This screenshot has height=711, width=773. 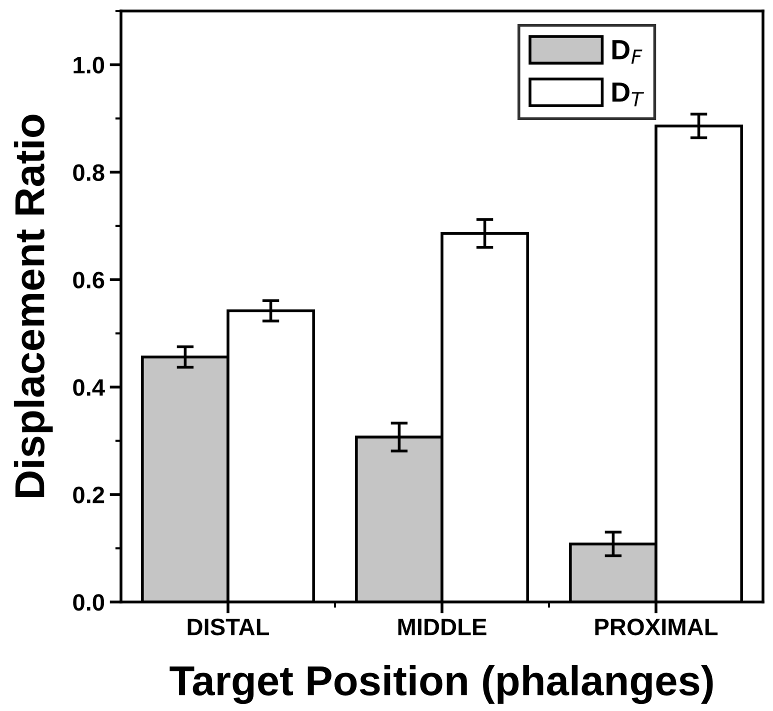 What do you see at coordinates (628, 94) in the screenshot?
I see `legend-label: D$_{T}$` at bounding box center [628, 94].